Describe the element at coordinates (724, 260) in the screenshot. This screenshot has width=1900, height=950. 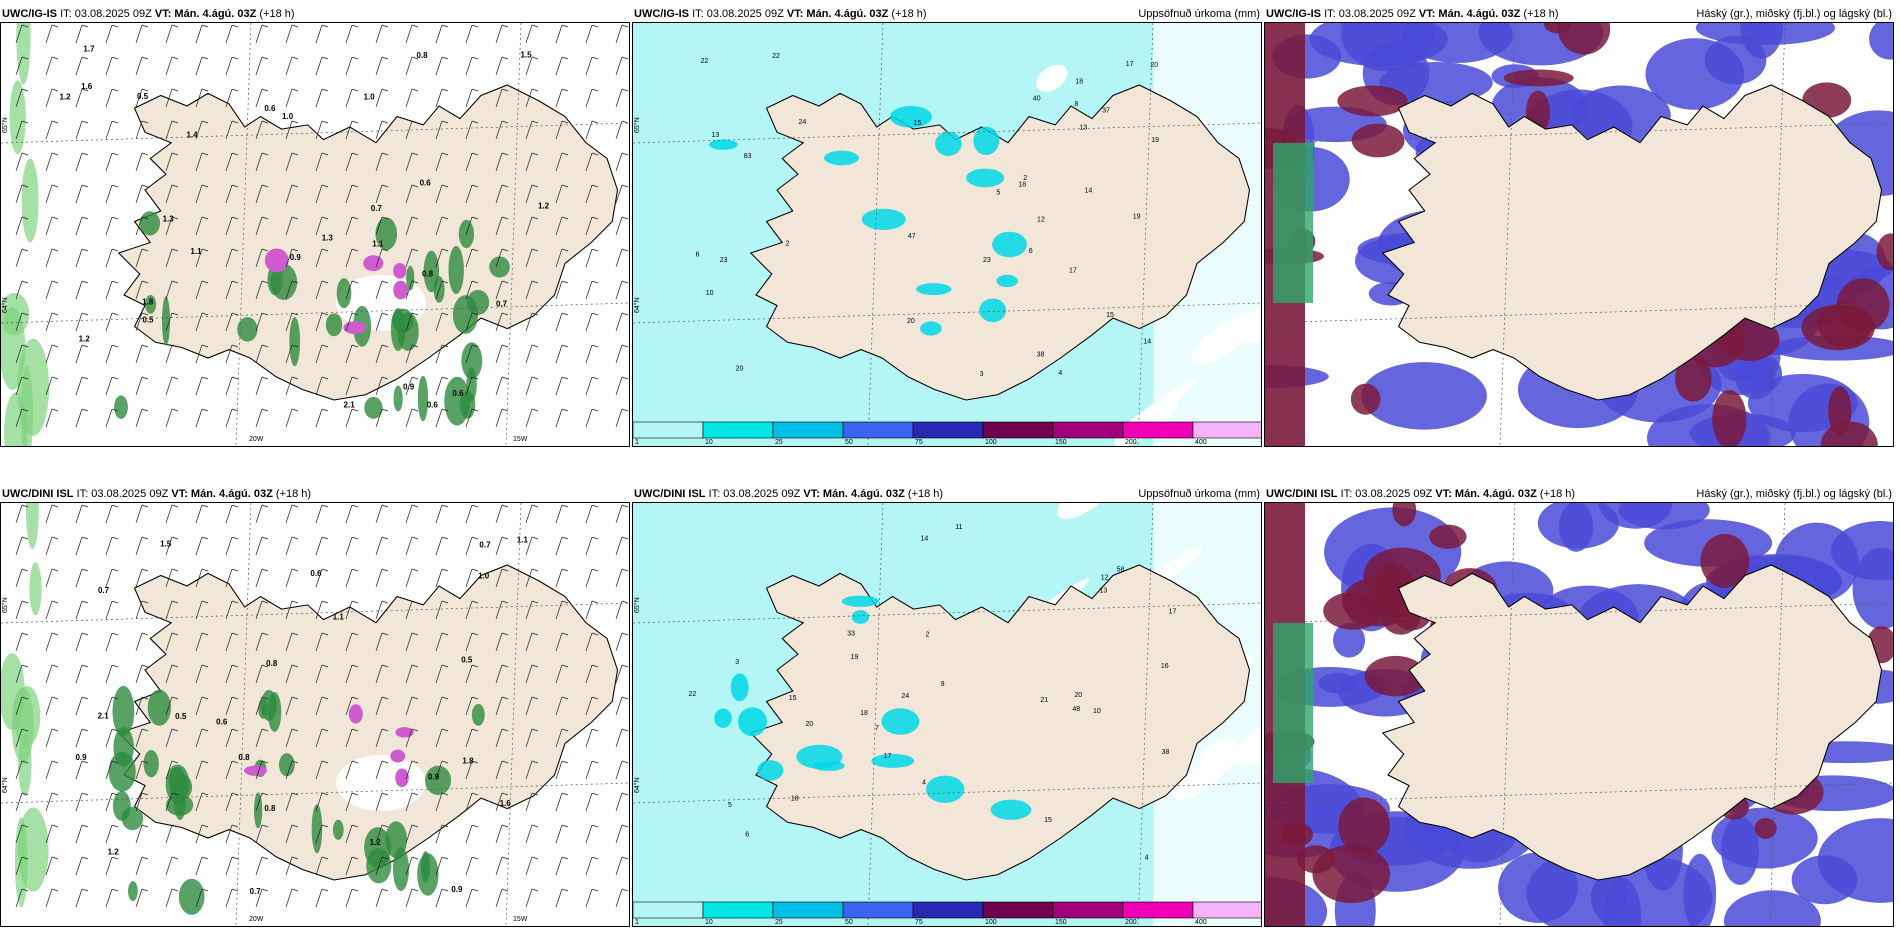
I see `value-label: 23` at that location.